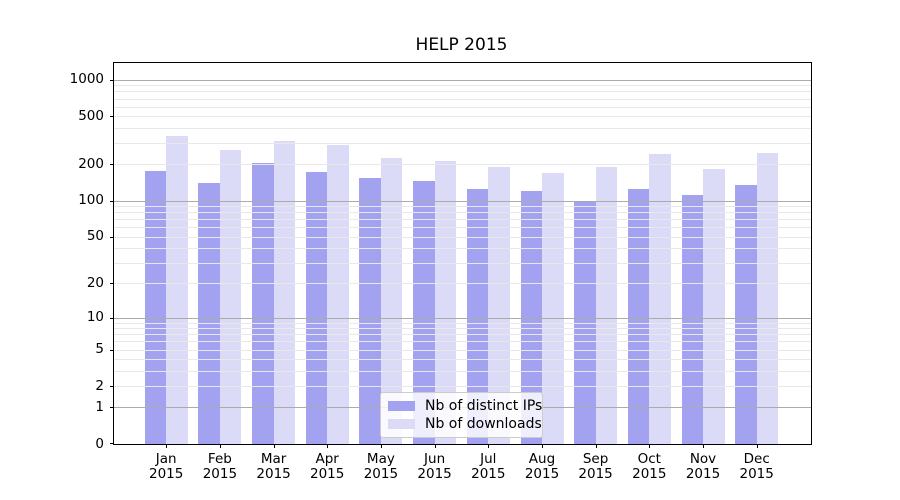 The height and width of the screenshot is (500, 900). Describe the element at coordinates (401, 424) in the screenshot. I see `legend-swatch-downloads` at that location.